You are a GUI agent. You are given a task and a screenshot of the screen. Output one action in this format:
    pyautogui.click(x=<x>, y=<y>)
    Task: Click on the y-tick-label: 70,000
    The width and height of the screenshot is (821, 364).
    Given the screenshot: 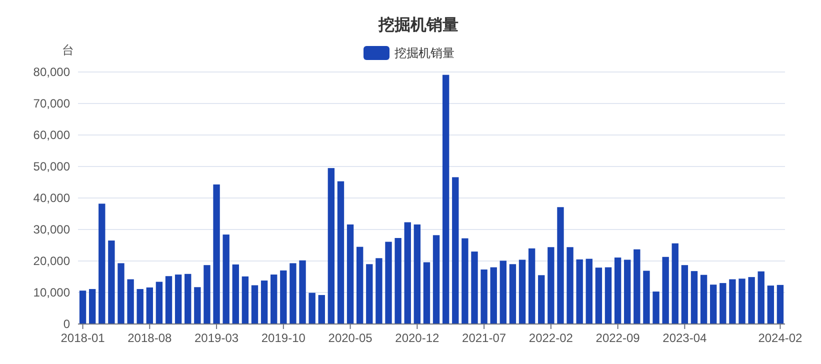 What is the action you would take?
    pyautogui.click(x=51, y=103)
    